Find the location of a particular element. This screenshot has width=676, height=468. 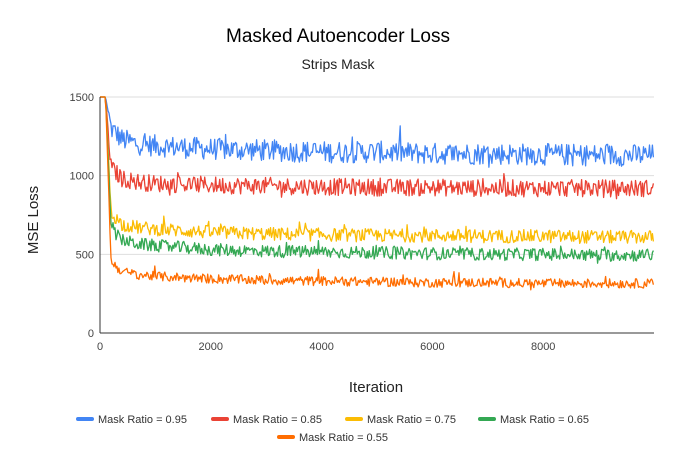

x-tick-label: 4000 is located at coordinates (321, 347).